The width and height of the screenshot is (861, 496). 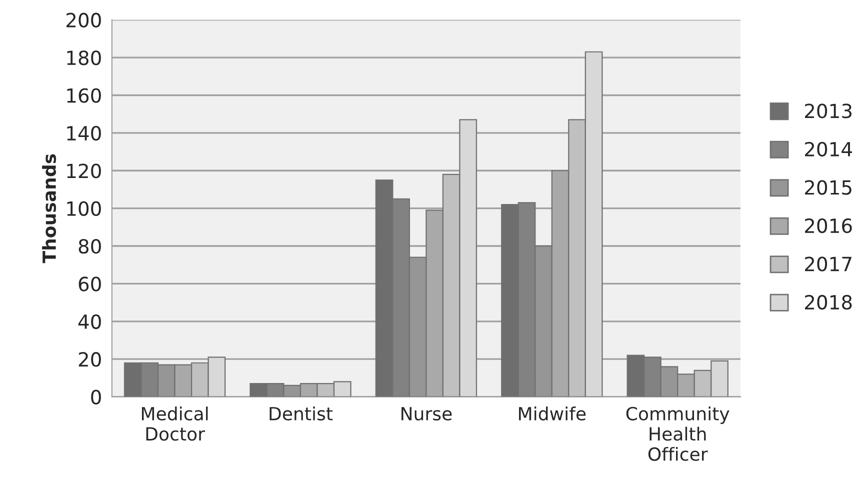 What do you see at coordinates (84, 95) in the screenshot?
I see `y-tick-label: 160` at bounding box center [84, 95].